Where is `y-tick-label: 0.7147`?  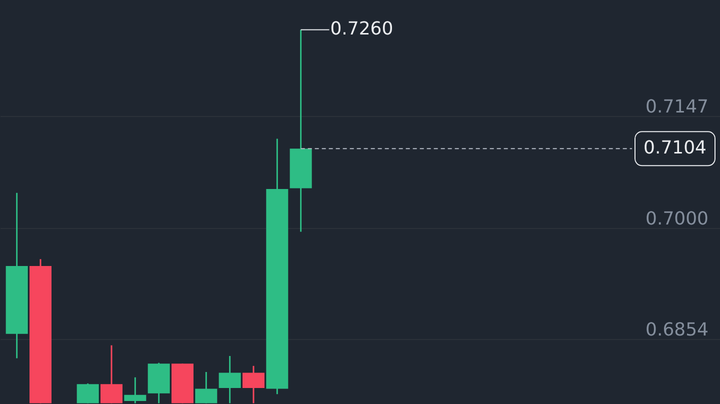 y-tick-label: 0.7147 is located at coordinates (677, 107).